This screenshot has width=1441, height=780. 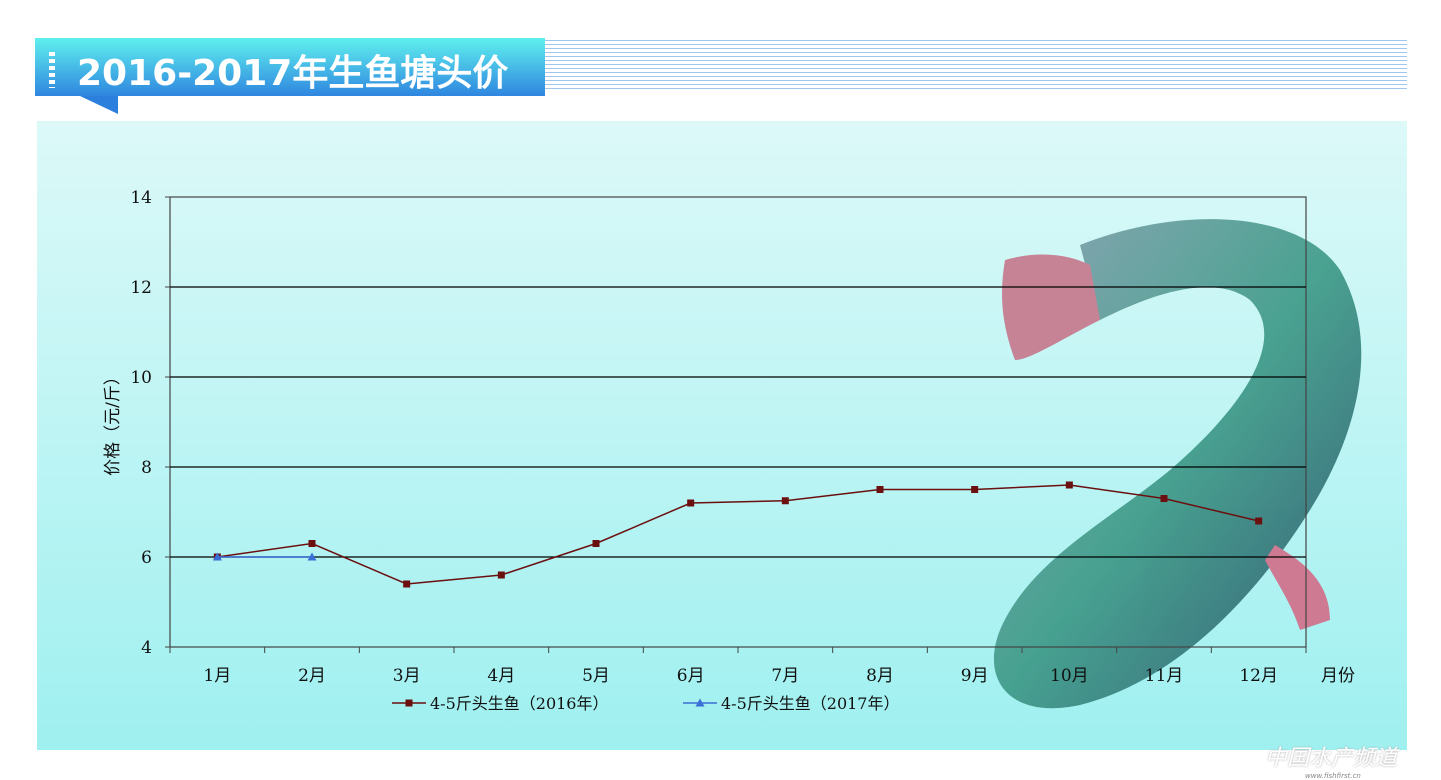 I want to click on y-tick-label: 6, so click(x=146, y=558).